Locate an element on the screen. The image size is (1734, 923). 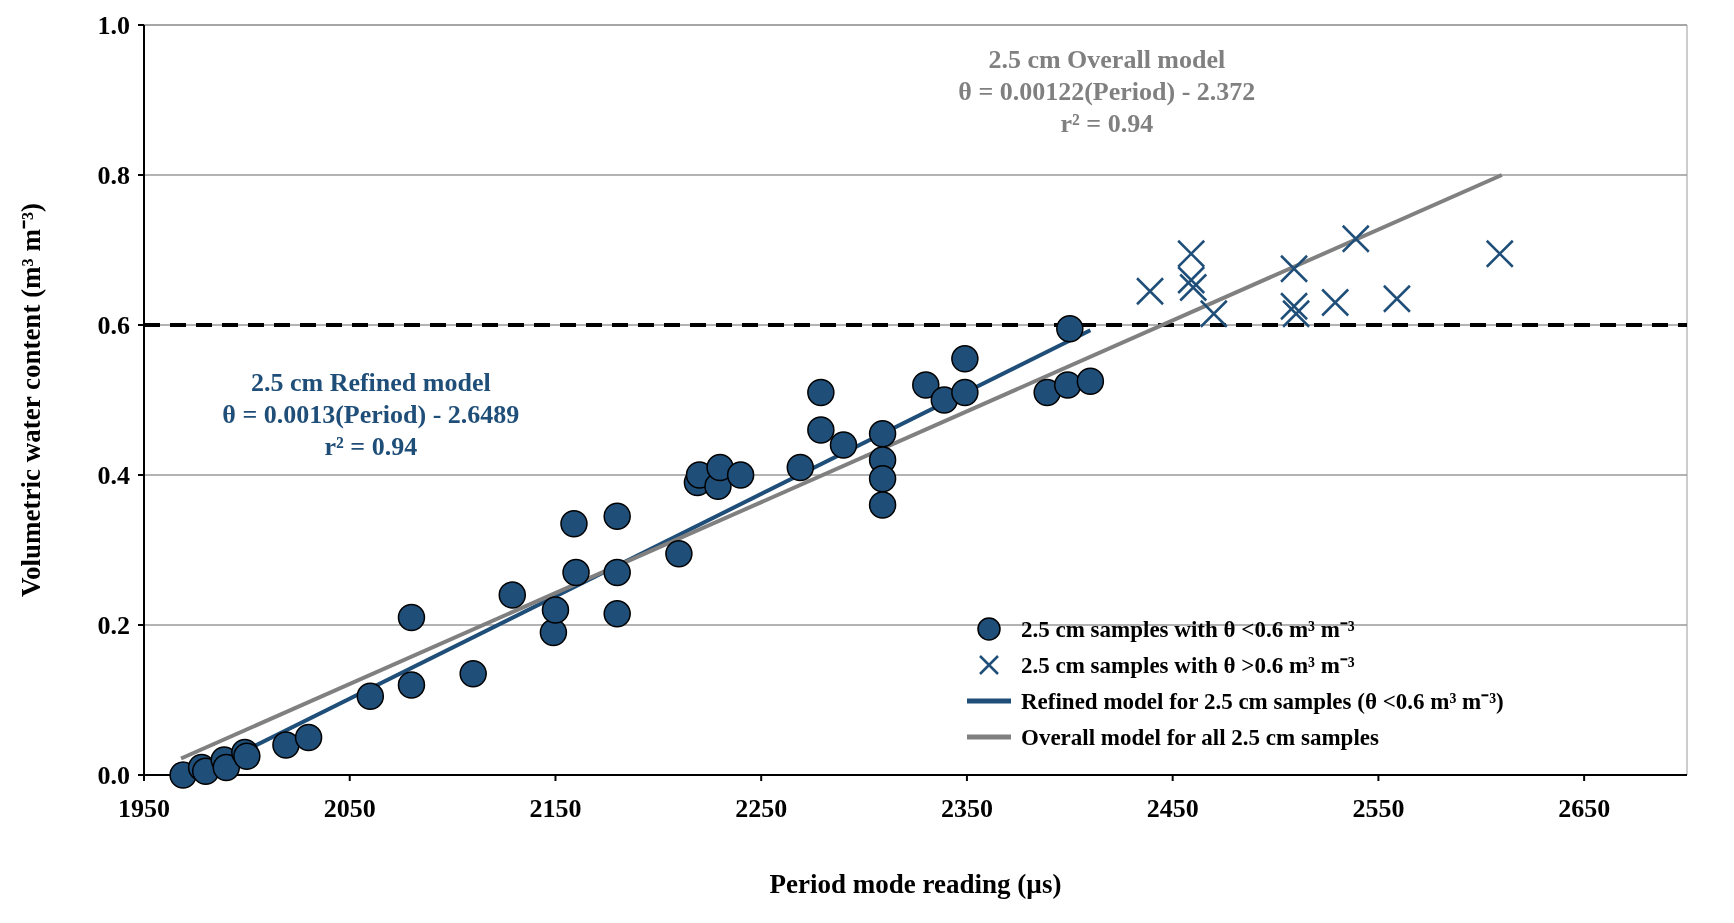
y-tick-label: 0.2 is located at coordinates (113, 626).